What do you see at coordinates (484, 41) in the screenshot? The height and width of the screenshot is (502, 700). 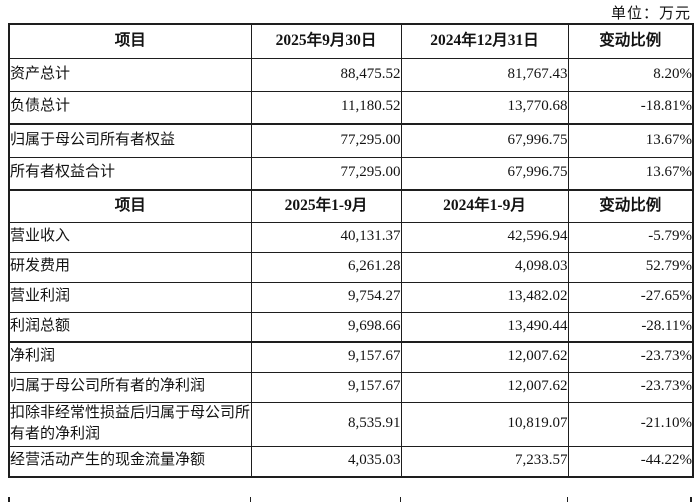 I see `header-cell: 2024年12月31日` at bounding box center [484, 41].